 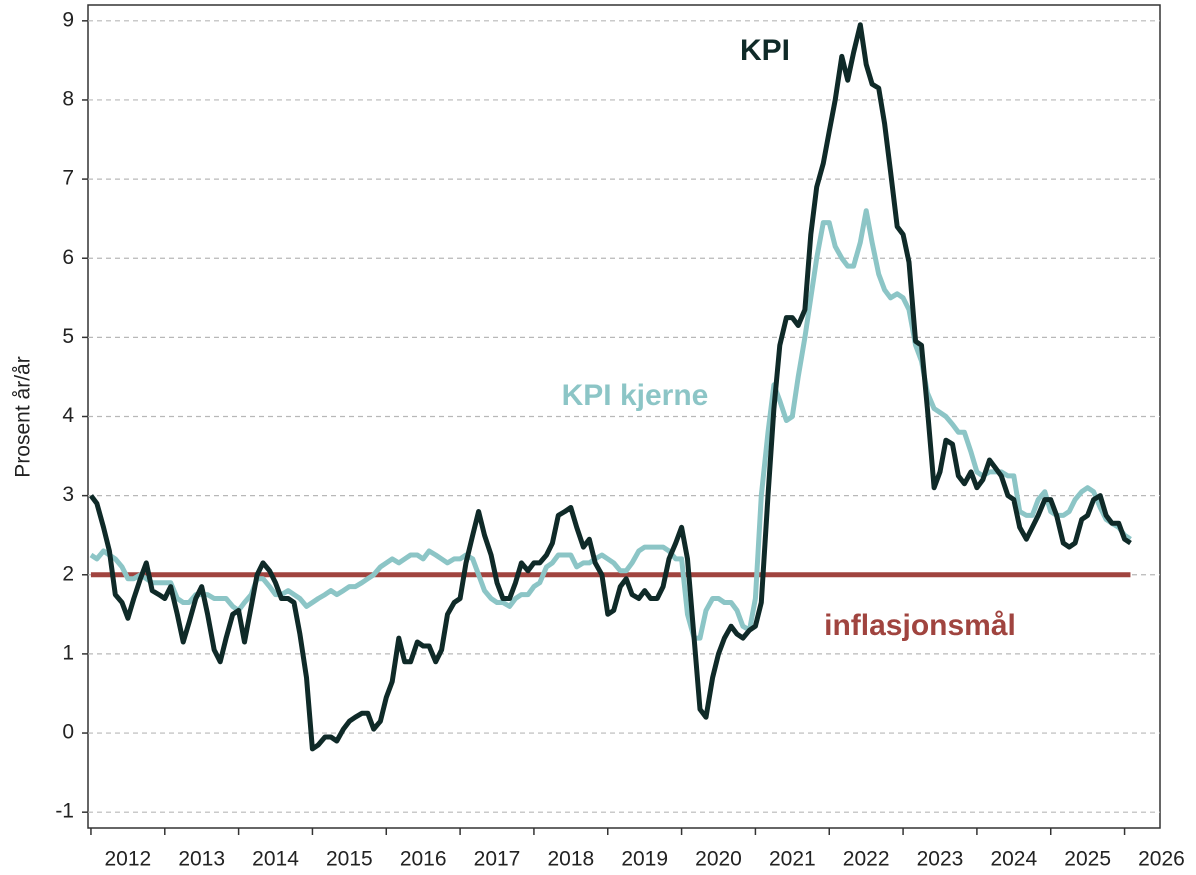 I want to click on y-tick-label: 9, so click(x=68, y=19).